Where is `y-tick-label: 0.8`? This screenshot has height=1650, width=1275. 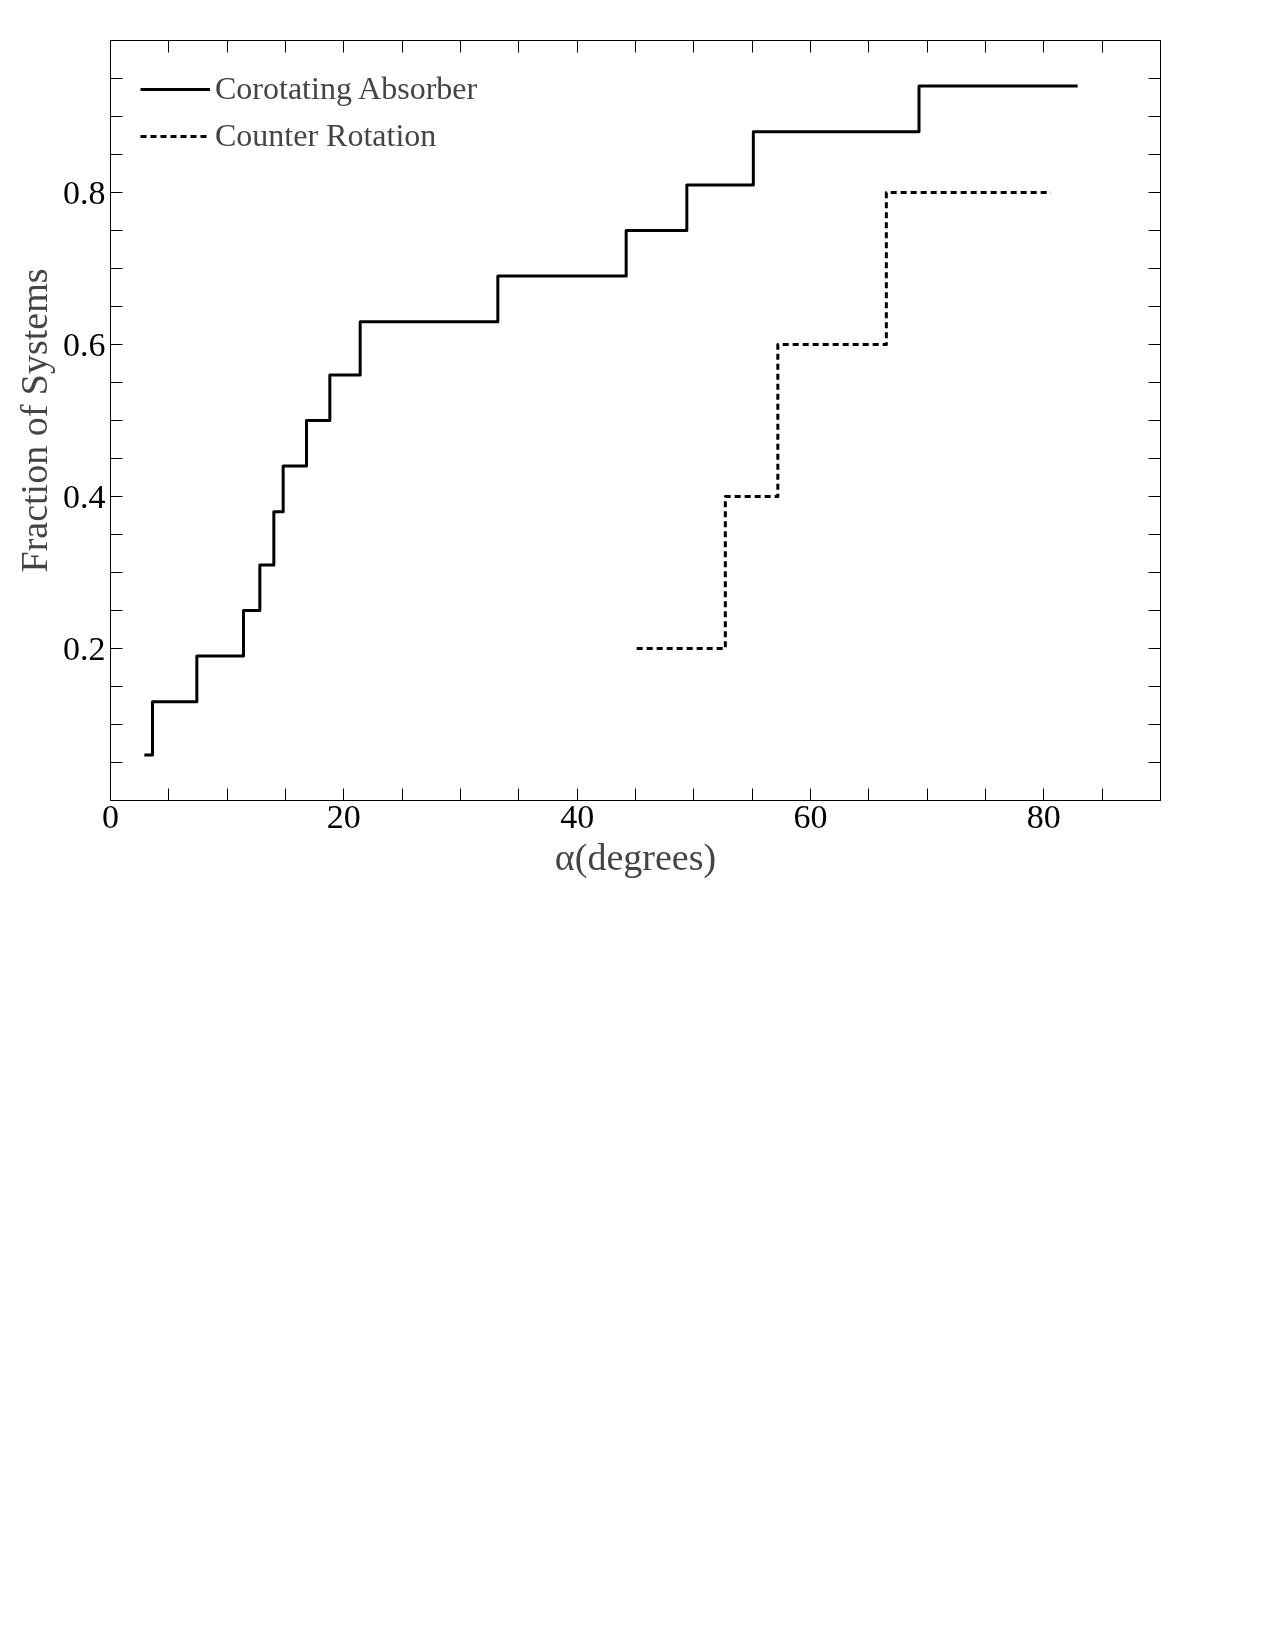 y-tick-label: 0.8 is located at coordinates (84, 192).